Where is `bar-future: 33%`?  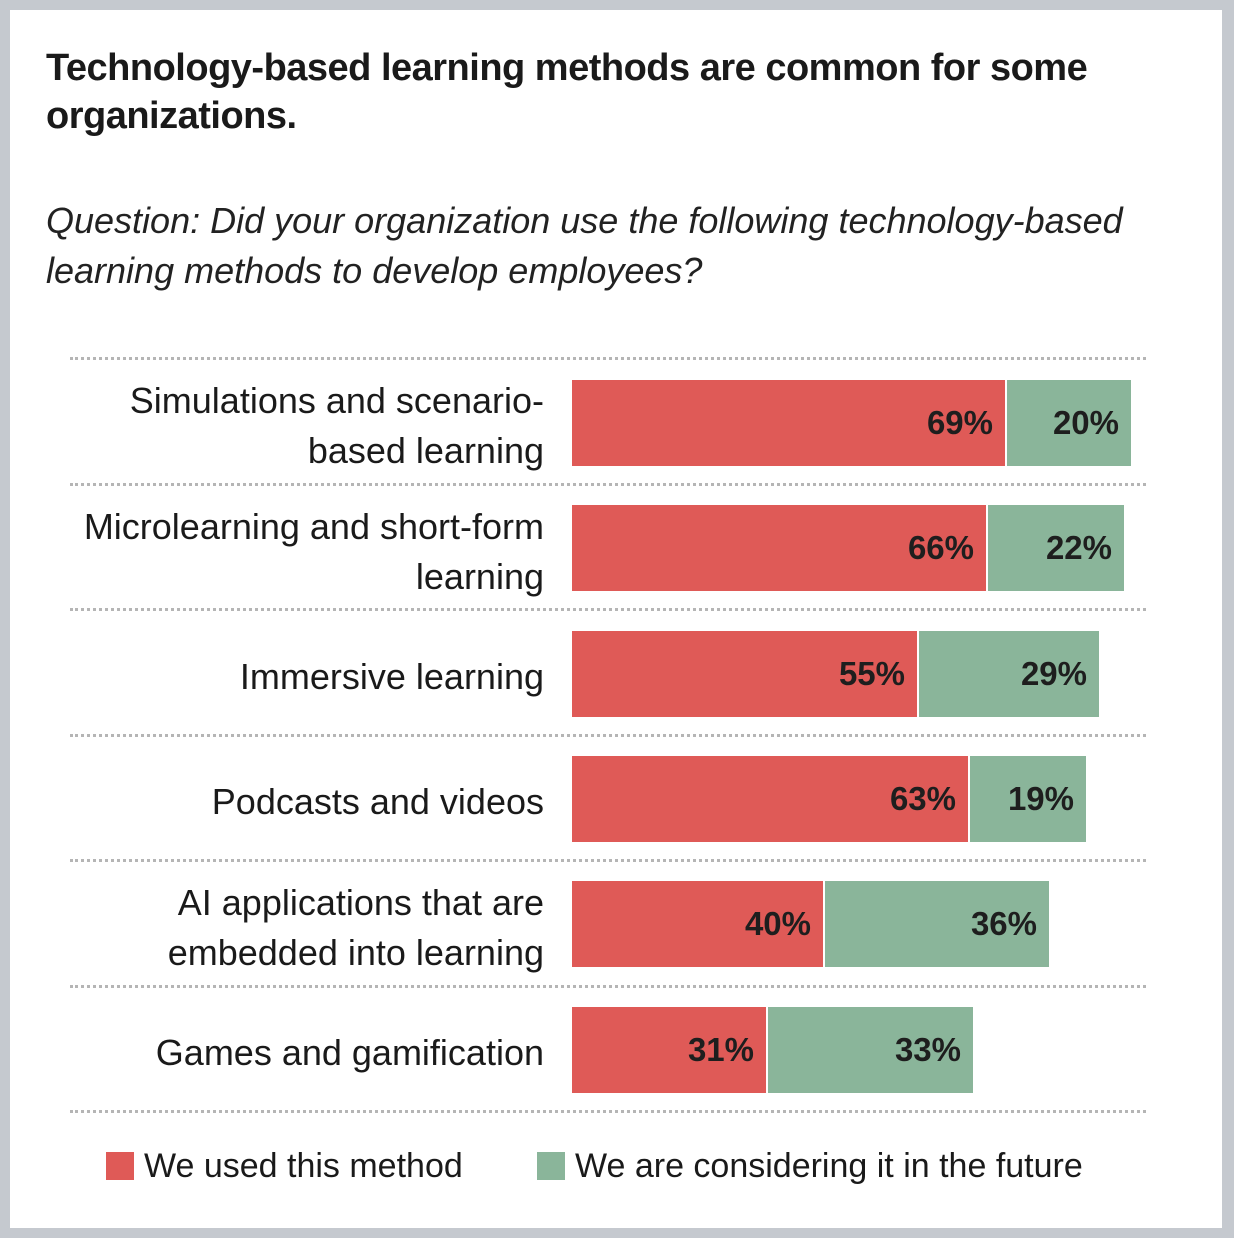
bar-future: 33% is located at coordinates (870, 1050).